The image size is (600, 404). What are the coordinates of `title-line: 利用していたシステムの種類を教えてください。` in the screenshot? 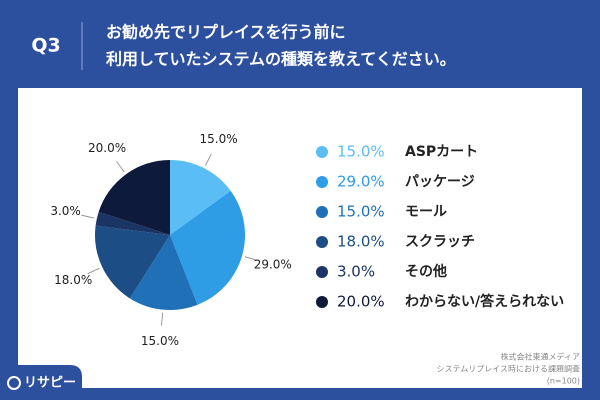 It's located at (281, 59).